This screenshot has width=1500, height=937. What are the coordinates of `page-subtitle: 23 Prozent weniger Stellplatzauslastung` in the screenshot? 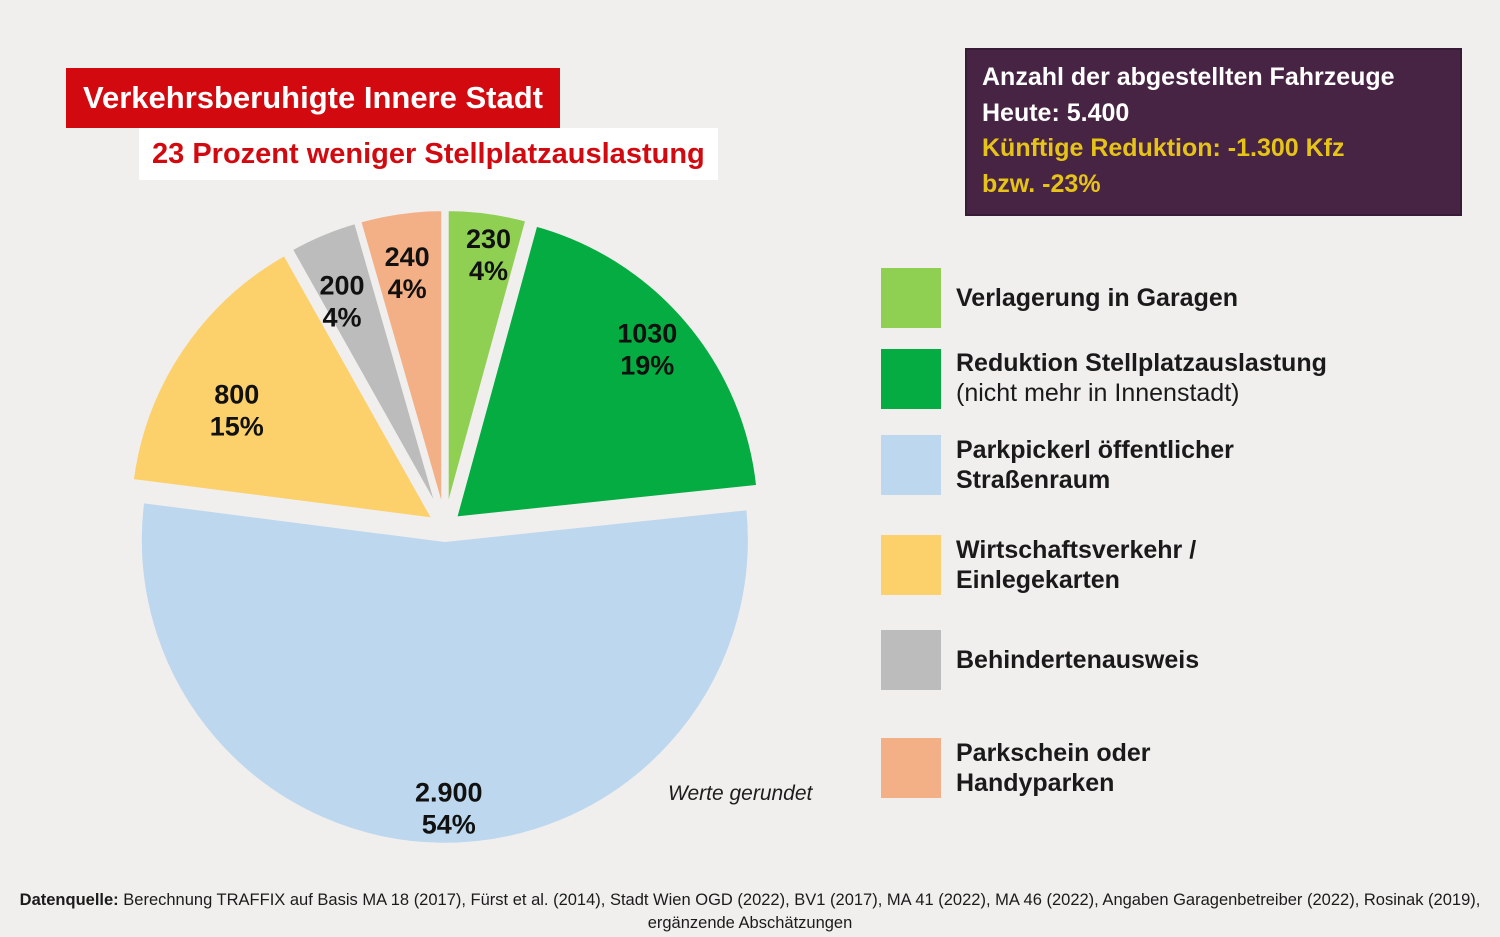 It's located at (428, 154).